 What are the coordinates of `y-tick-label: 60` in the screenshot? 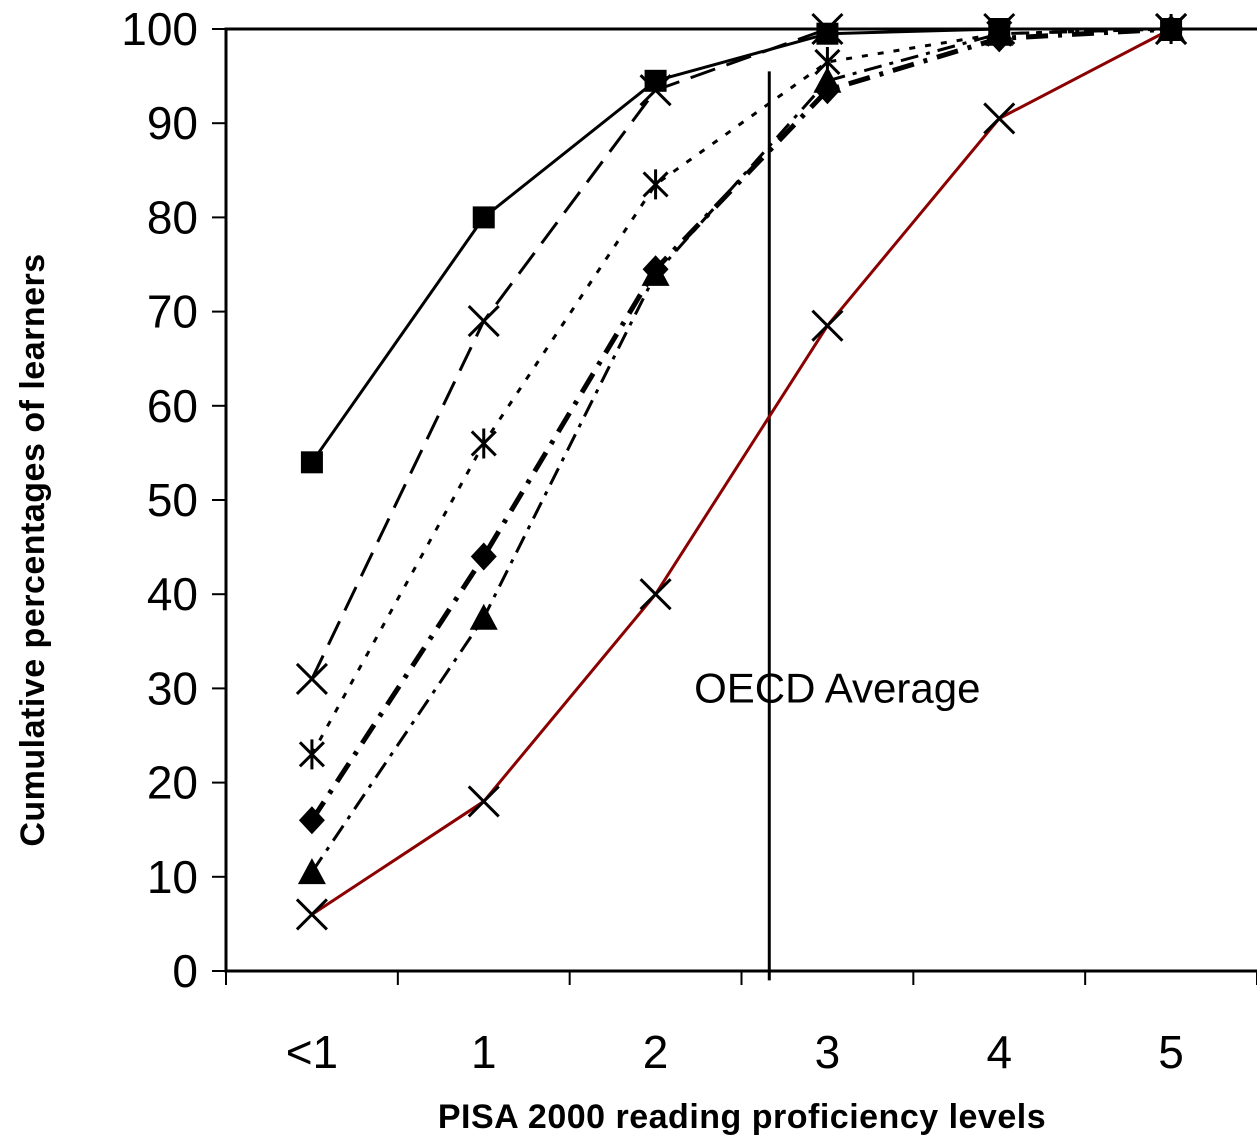 It's located at (172, 406).